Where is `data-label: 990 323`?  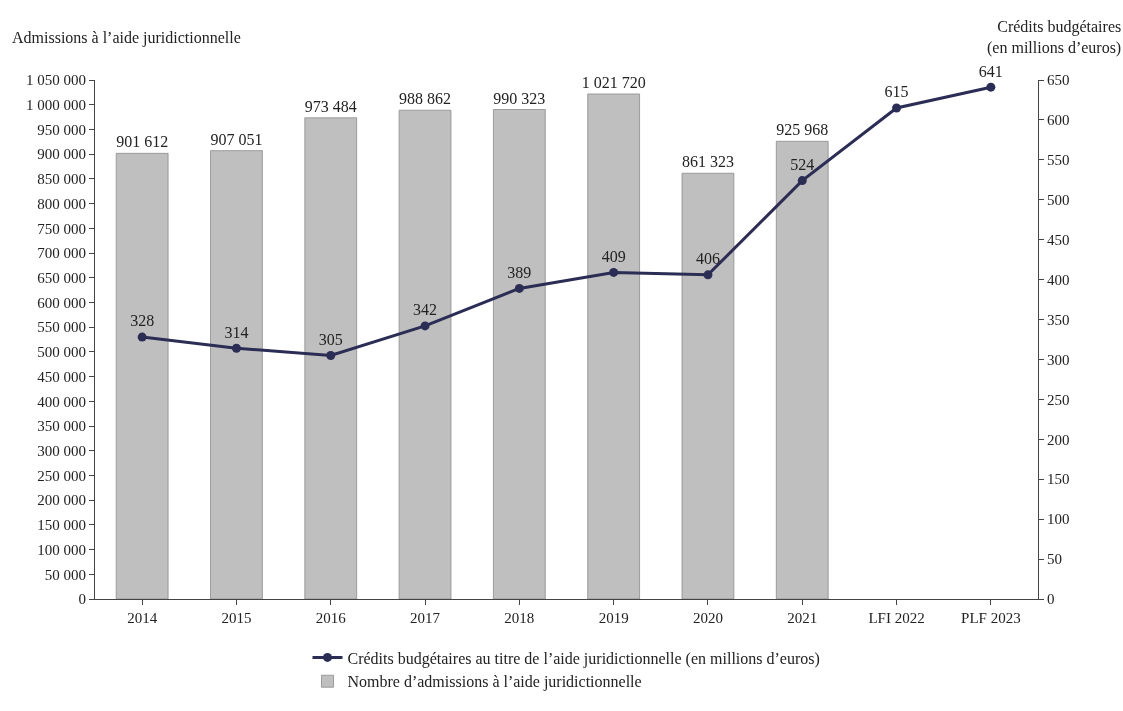
data-label: 990 323 is located at coordinates (519, 98).